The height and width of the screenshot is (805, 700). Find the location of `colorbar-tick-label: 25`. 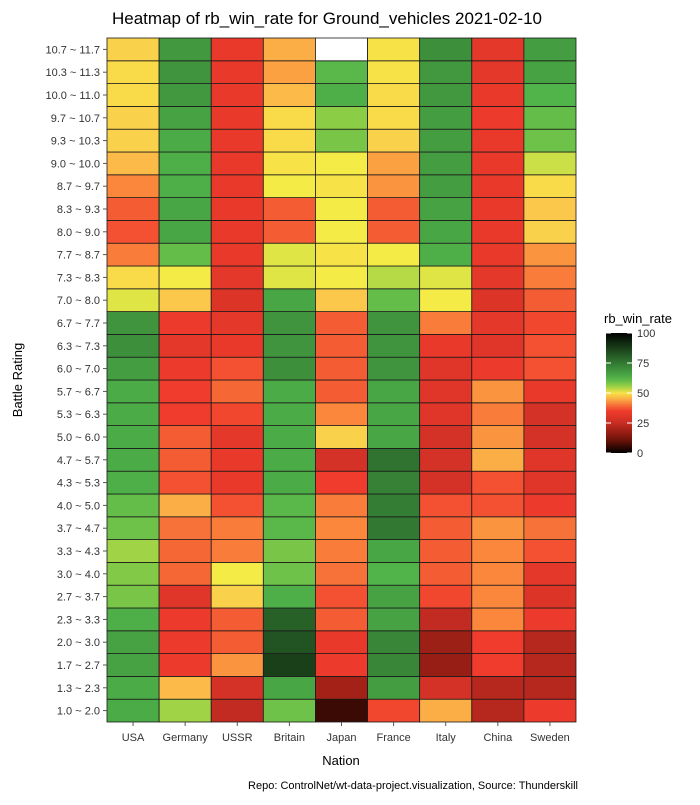

colorbar-tick-label: 25 is located at coordinates (643, 424).